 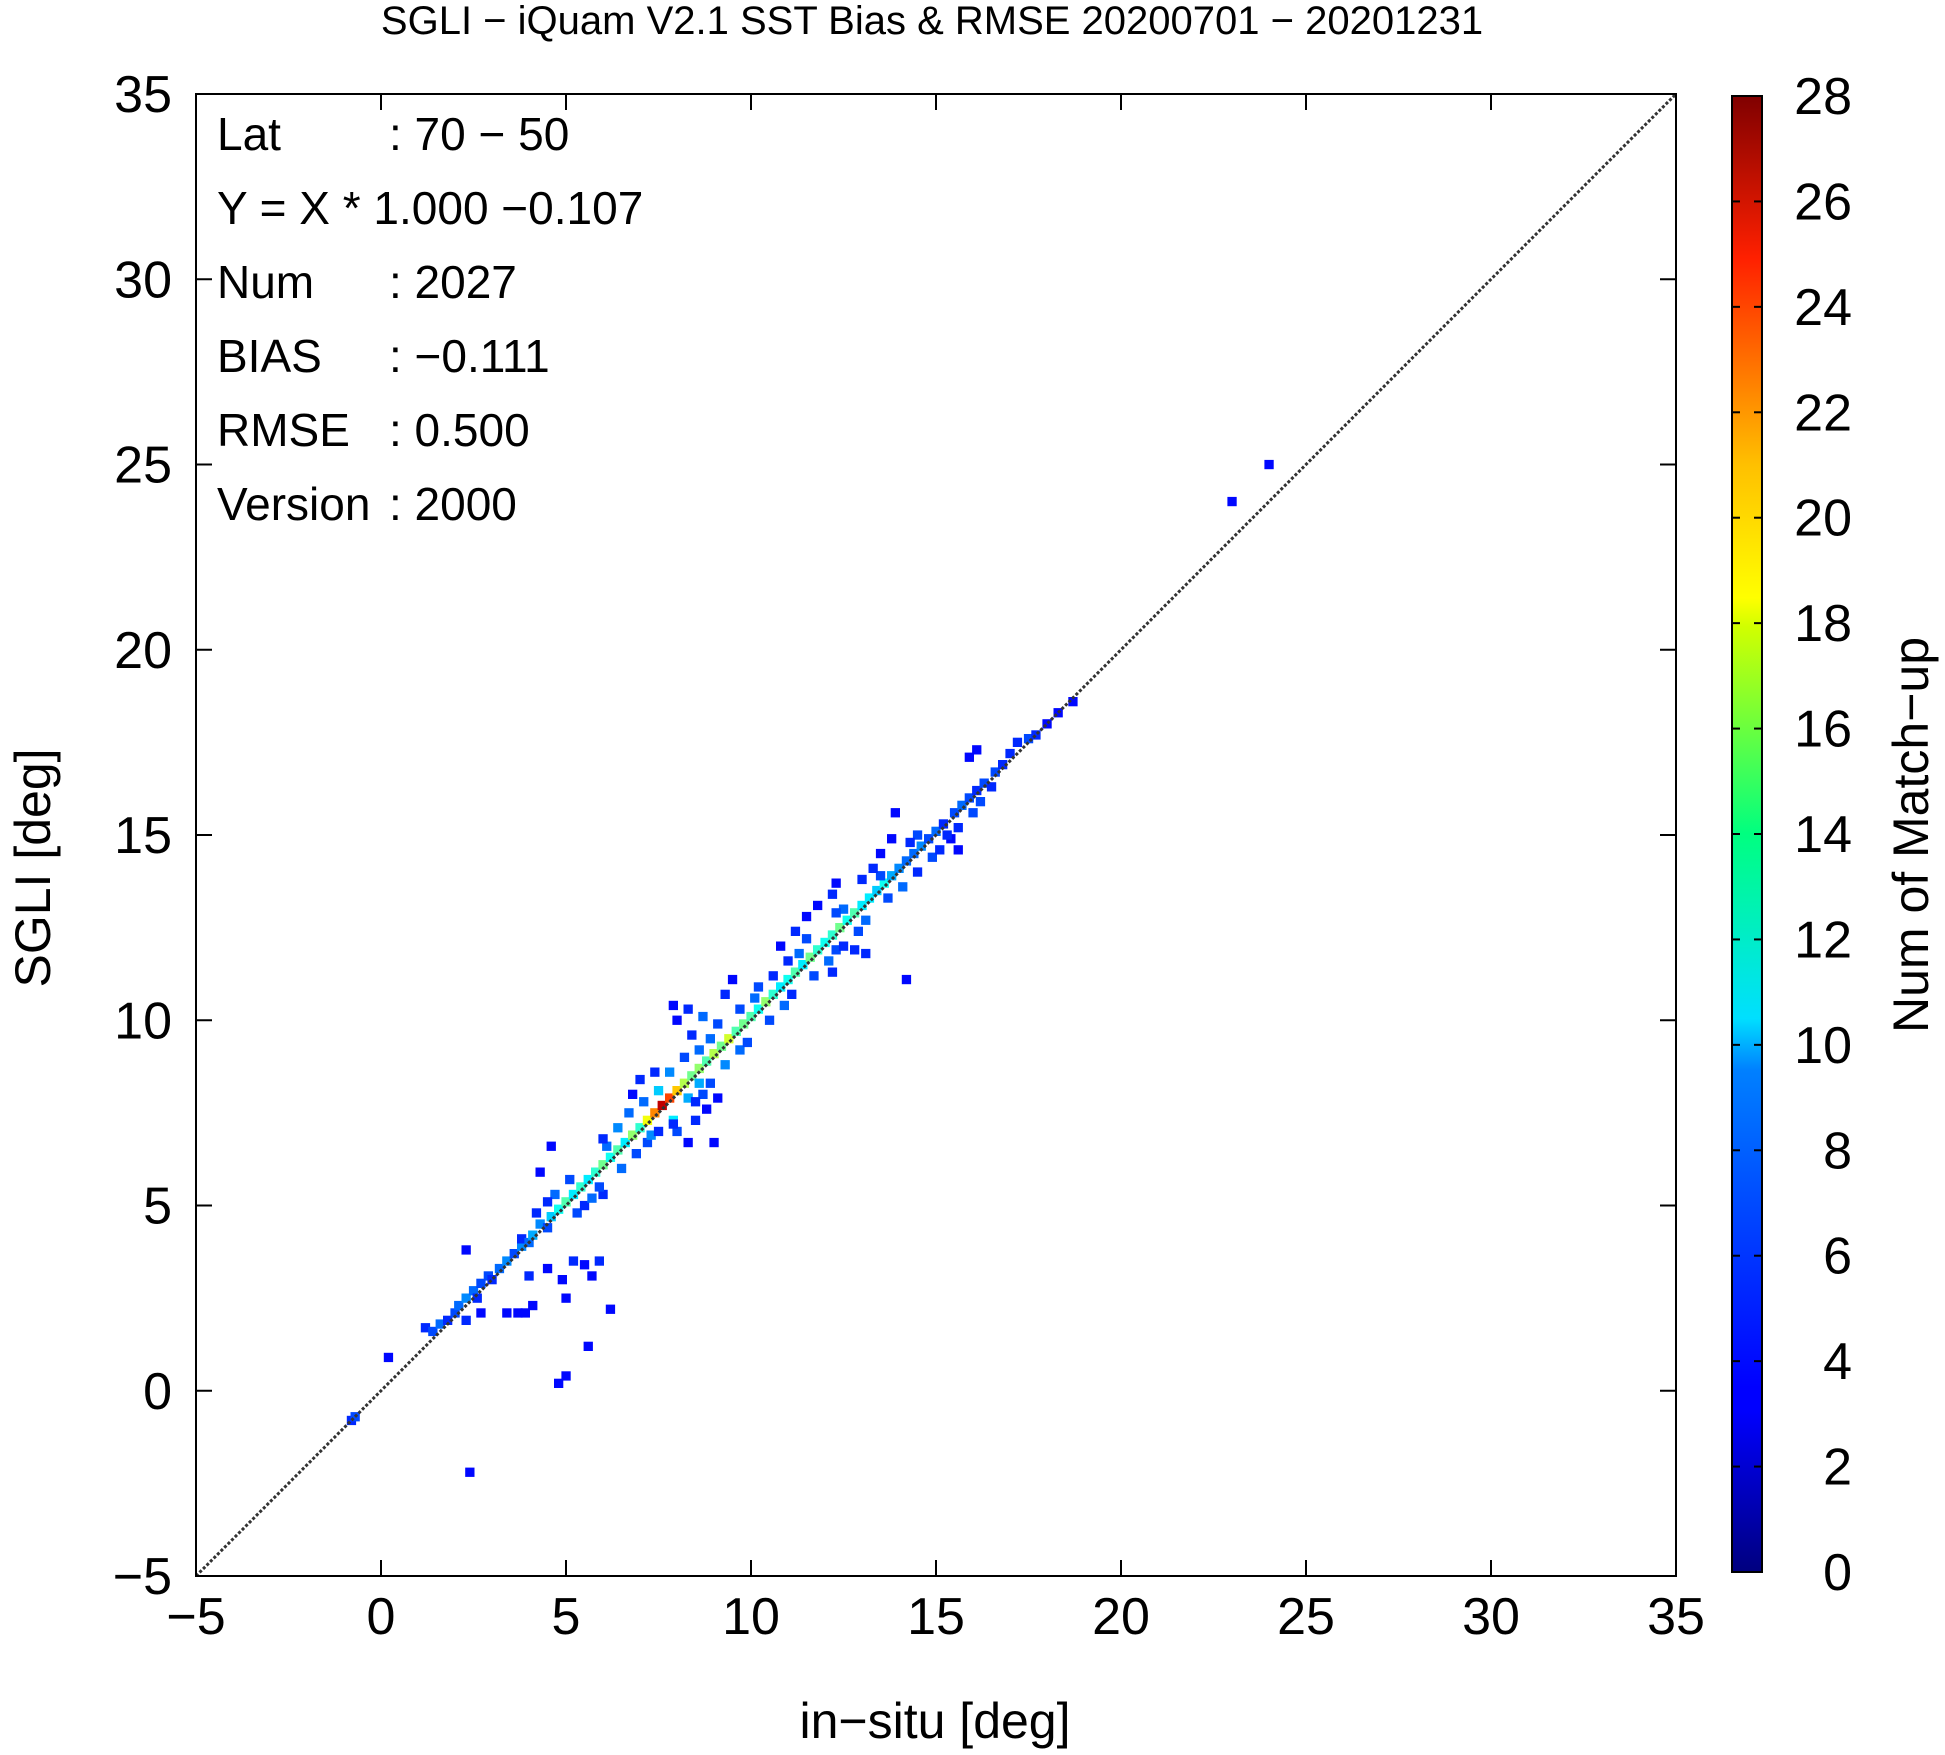 I want to click on stat-value: : 2000, so click(x=453, y=504).